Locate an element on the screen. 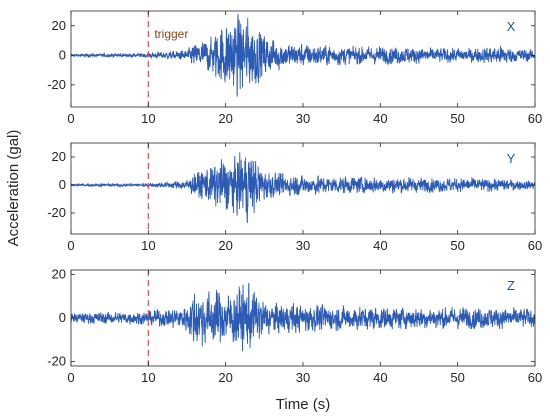 The width and height of the screenshot is (550, 418). x-axis-title: Time (s) is located at coordinates (303, 404).